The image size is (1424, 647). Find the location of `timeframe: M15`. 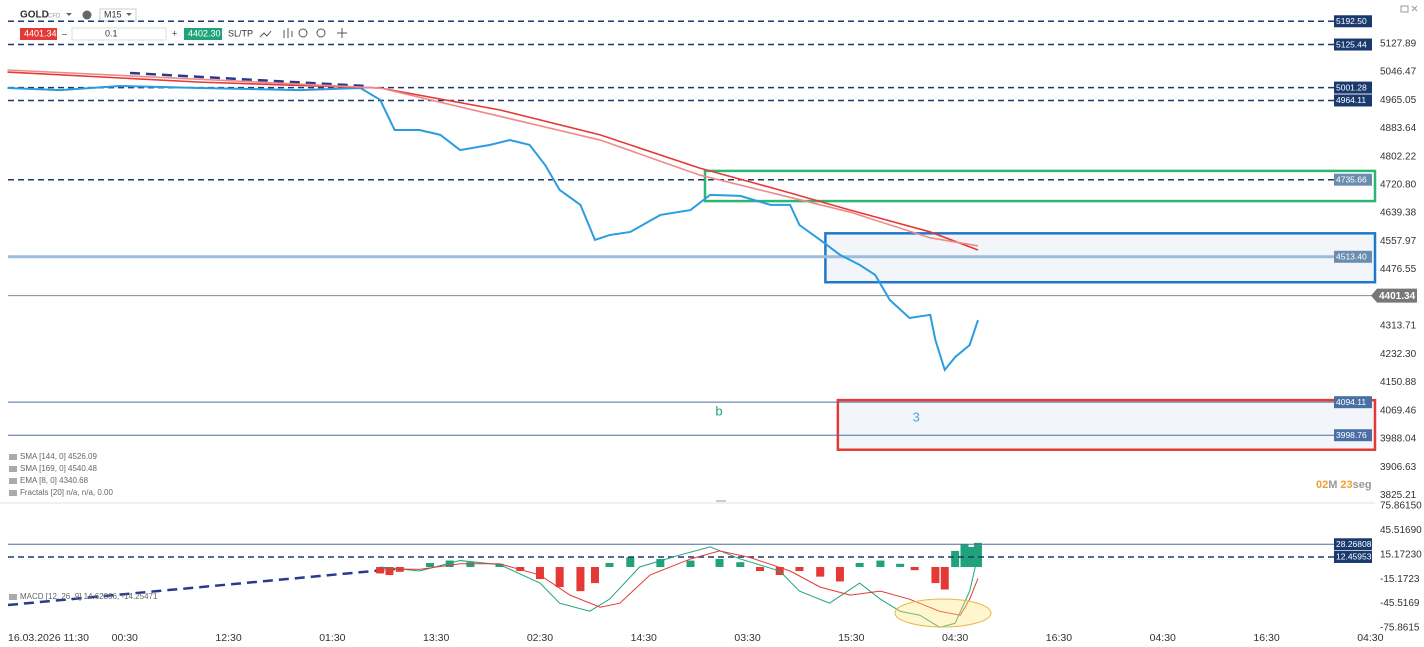

timeframe: M15 is located at coordinates (113, 14).